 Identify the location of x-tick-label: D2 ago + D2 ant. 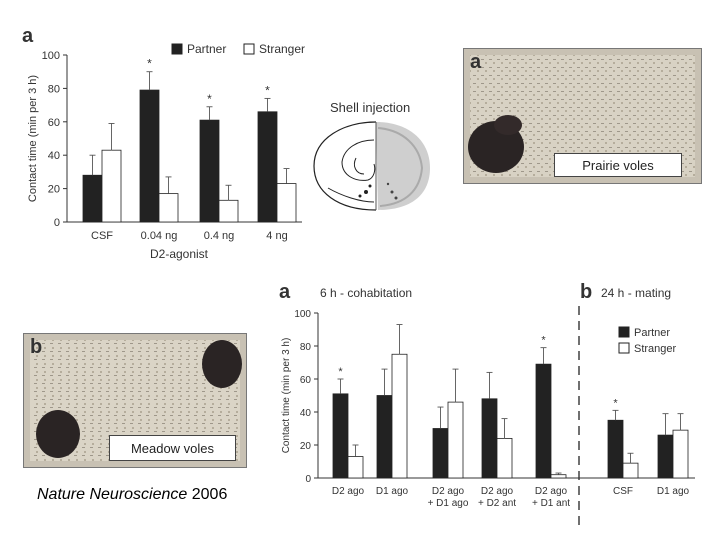
(497, 497).